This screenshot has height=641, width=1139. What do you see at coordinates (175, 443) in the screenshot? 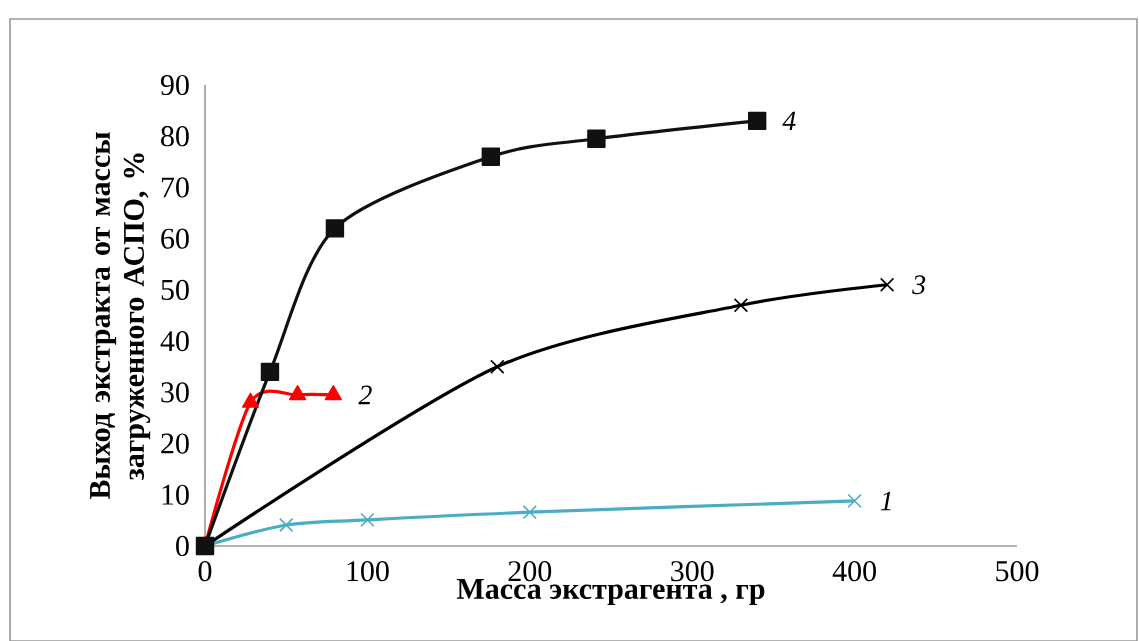
I see `y-tick-label: 20` at bounding box center [175, 443].